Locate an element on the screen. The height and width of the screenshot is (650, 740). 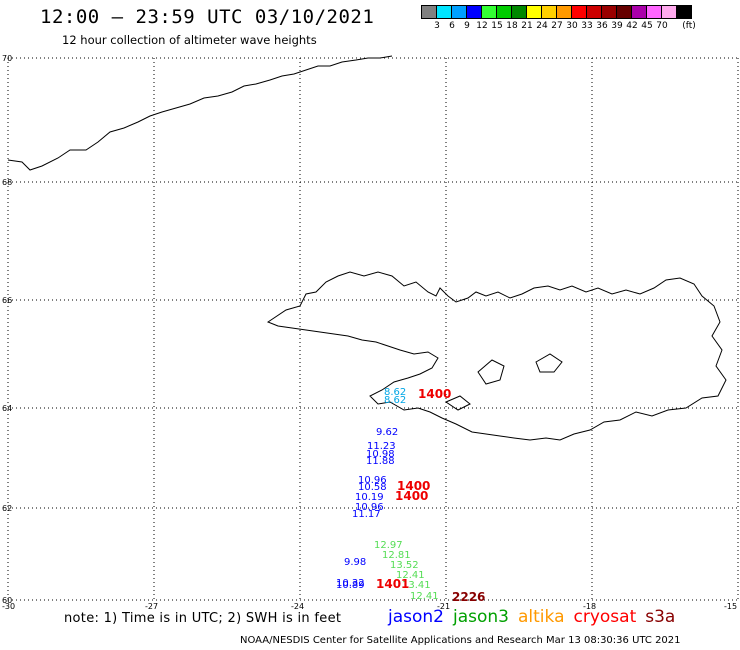
lat-label: 64 is located at coordinates (7, 408).